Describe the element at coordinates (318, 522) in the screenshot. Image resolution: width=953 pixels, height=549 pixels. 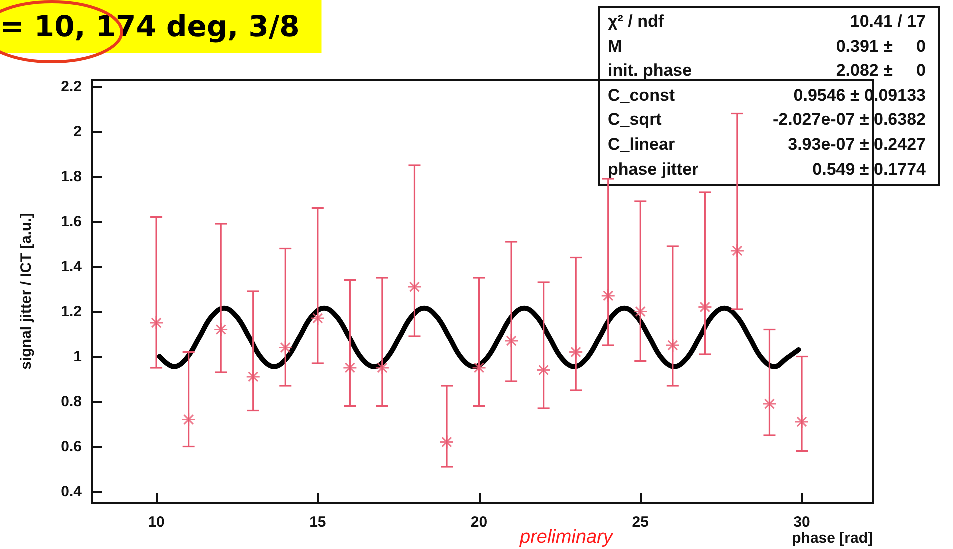
I see `x-tick-label: 15` at that location.